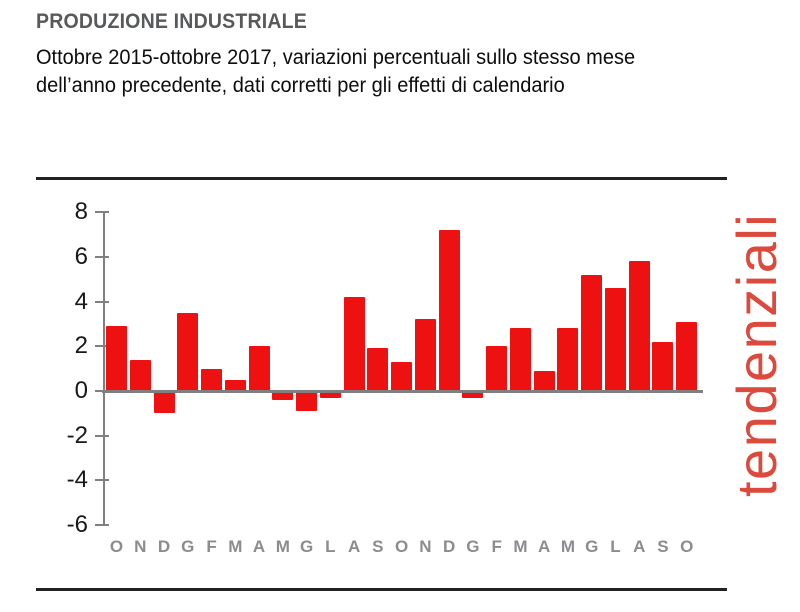 The width and height of the screenshot is (800, 612). What do you see at coordinates (756, 354) in the screenshot?
I see `side-label-tendenziali: tendenziali` at bounding box center [756, 354].